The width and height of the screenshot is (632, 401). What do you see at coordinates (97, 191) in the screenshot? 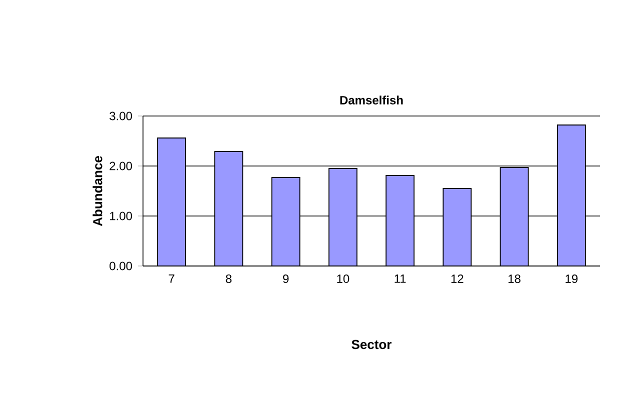
I see `y-axis-title: Abundance` at bounding box center [97, 191].